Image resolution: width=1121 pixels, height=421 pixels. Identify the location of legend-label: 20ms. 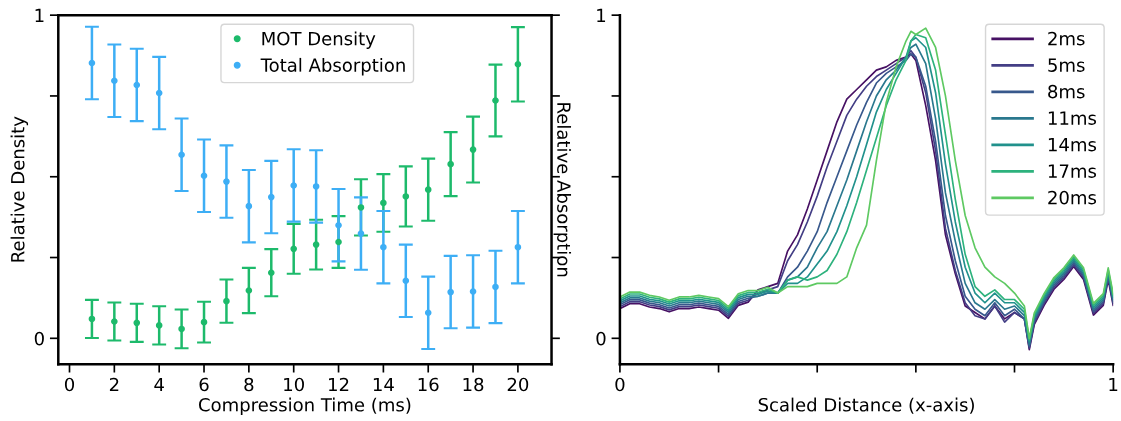
(1072, 197).